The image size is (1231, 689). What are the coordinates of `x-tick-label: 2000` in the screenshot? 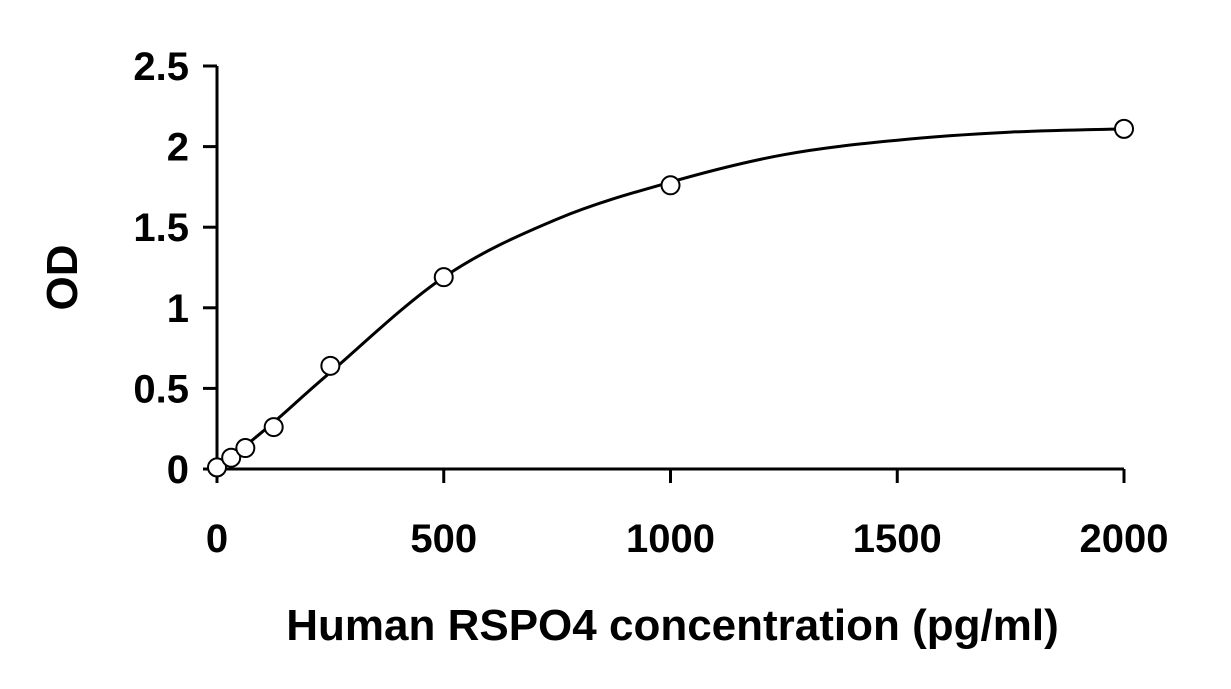 It's located at (1124, 539).